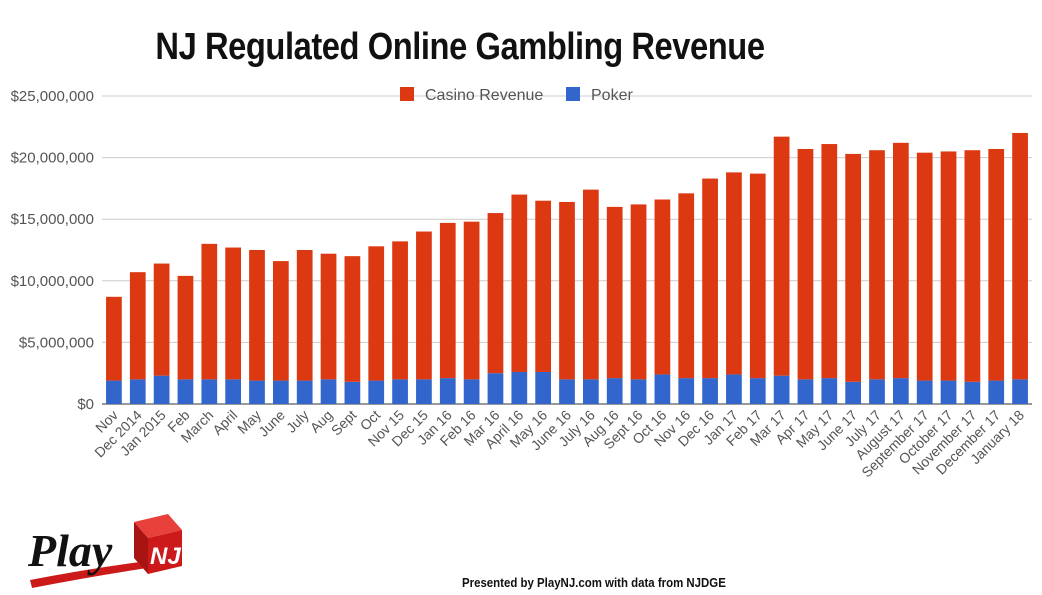 This screenshot has width=1042, height=595. What do you see at coordinates (407, 94) in the screenshot?
I see `legend-swatch-casino` at bounding box center [407, 94].